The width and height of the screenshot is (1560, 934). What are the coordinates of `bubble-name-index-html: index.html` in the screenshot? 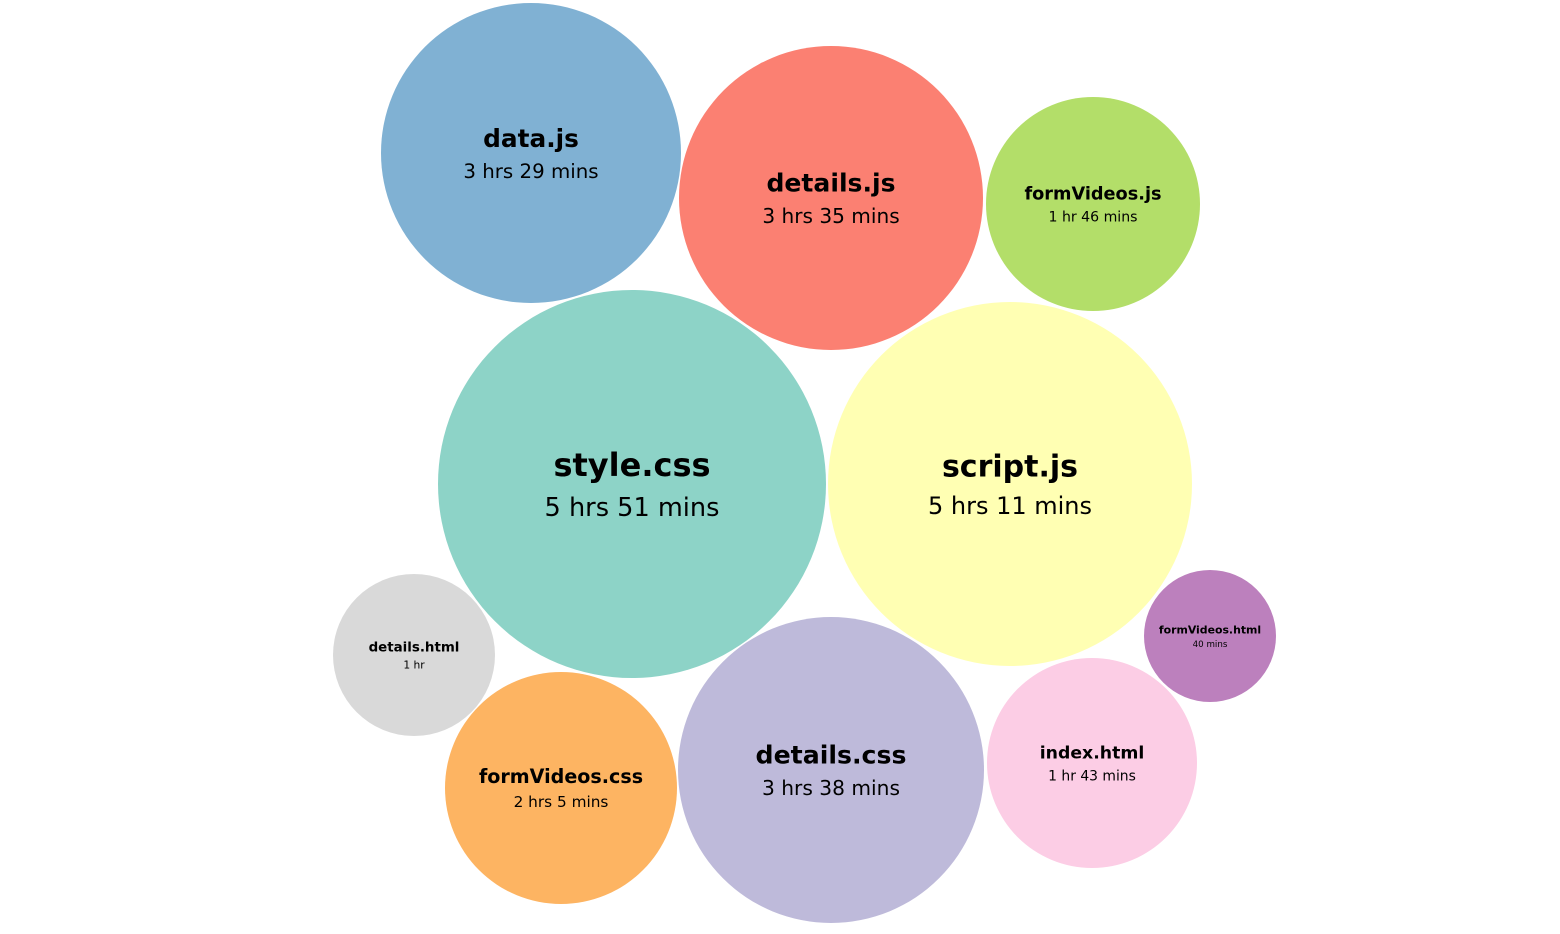 It's located at (1092, 754).